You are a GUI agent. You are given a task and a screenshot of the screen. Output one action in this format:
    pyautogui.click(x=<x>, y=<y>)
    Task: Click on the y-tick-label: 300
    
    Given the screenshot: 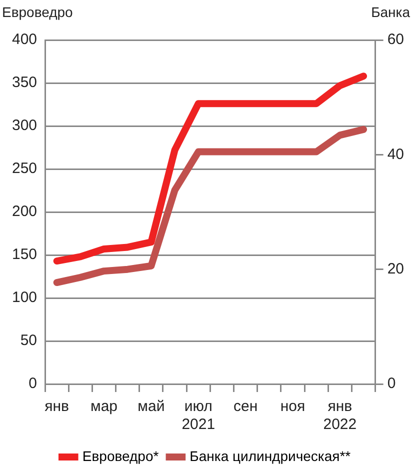 What is the action you would take?
    pyautogui.click(x=25, y=125)
    